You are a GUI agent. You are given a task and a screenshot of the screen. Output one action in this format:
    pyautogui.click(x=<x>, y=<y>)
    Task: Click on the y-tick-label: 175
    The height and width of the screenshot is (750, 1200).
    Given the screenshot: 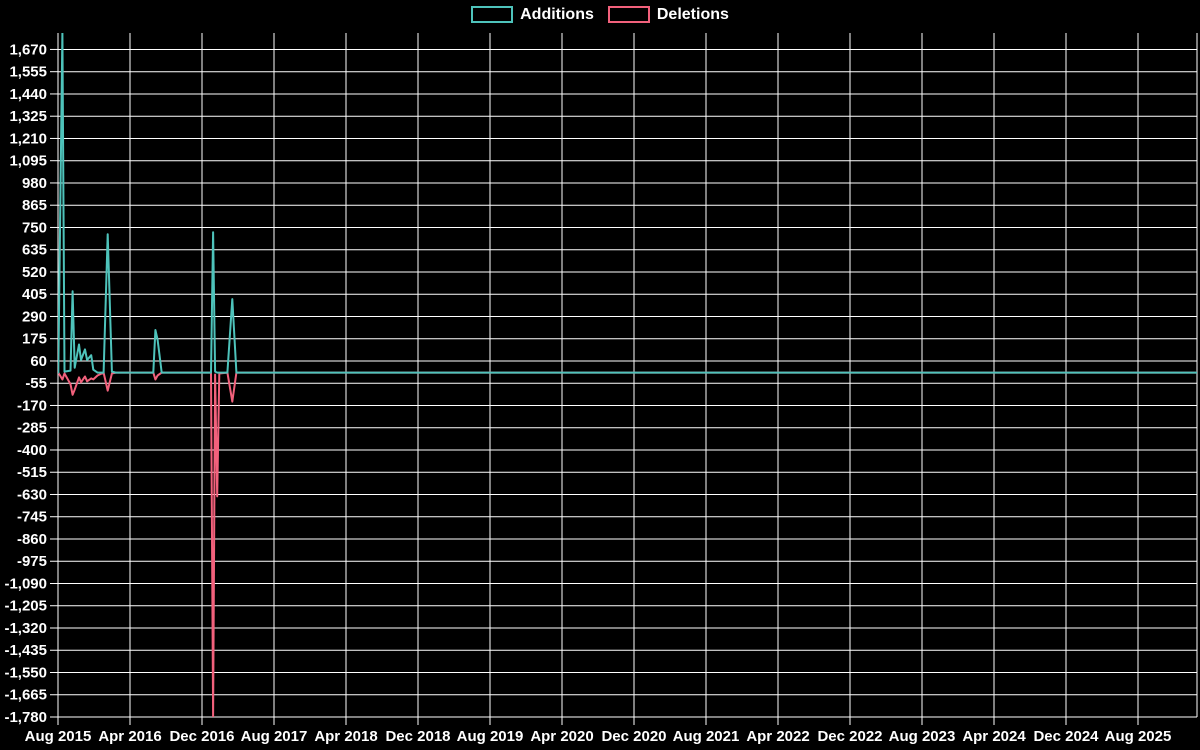 What is the action you would take?
    pyautogui.click(x=34, y=339)
    